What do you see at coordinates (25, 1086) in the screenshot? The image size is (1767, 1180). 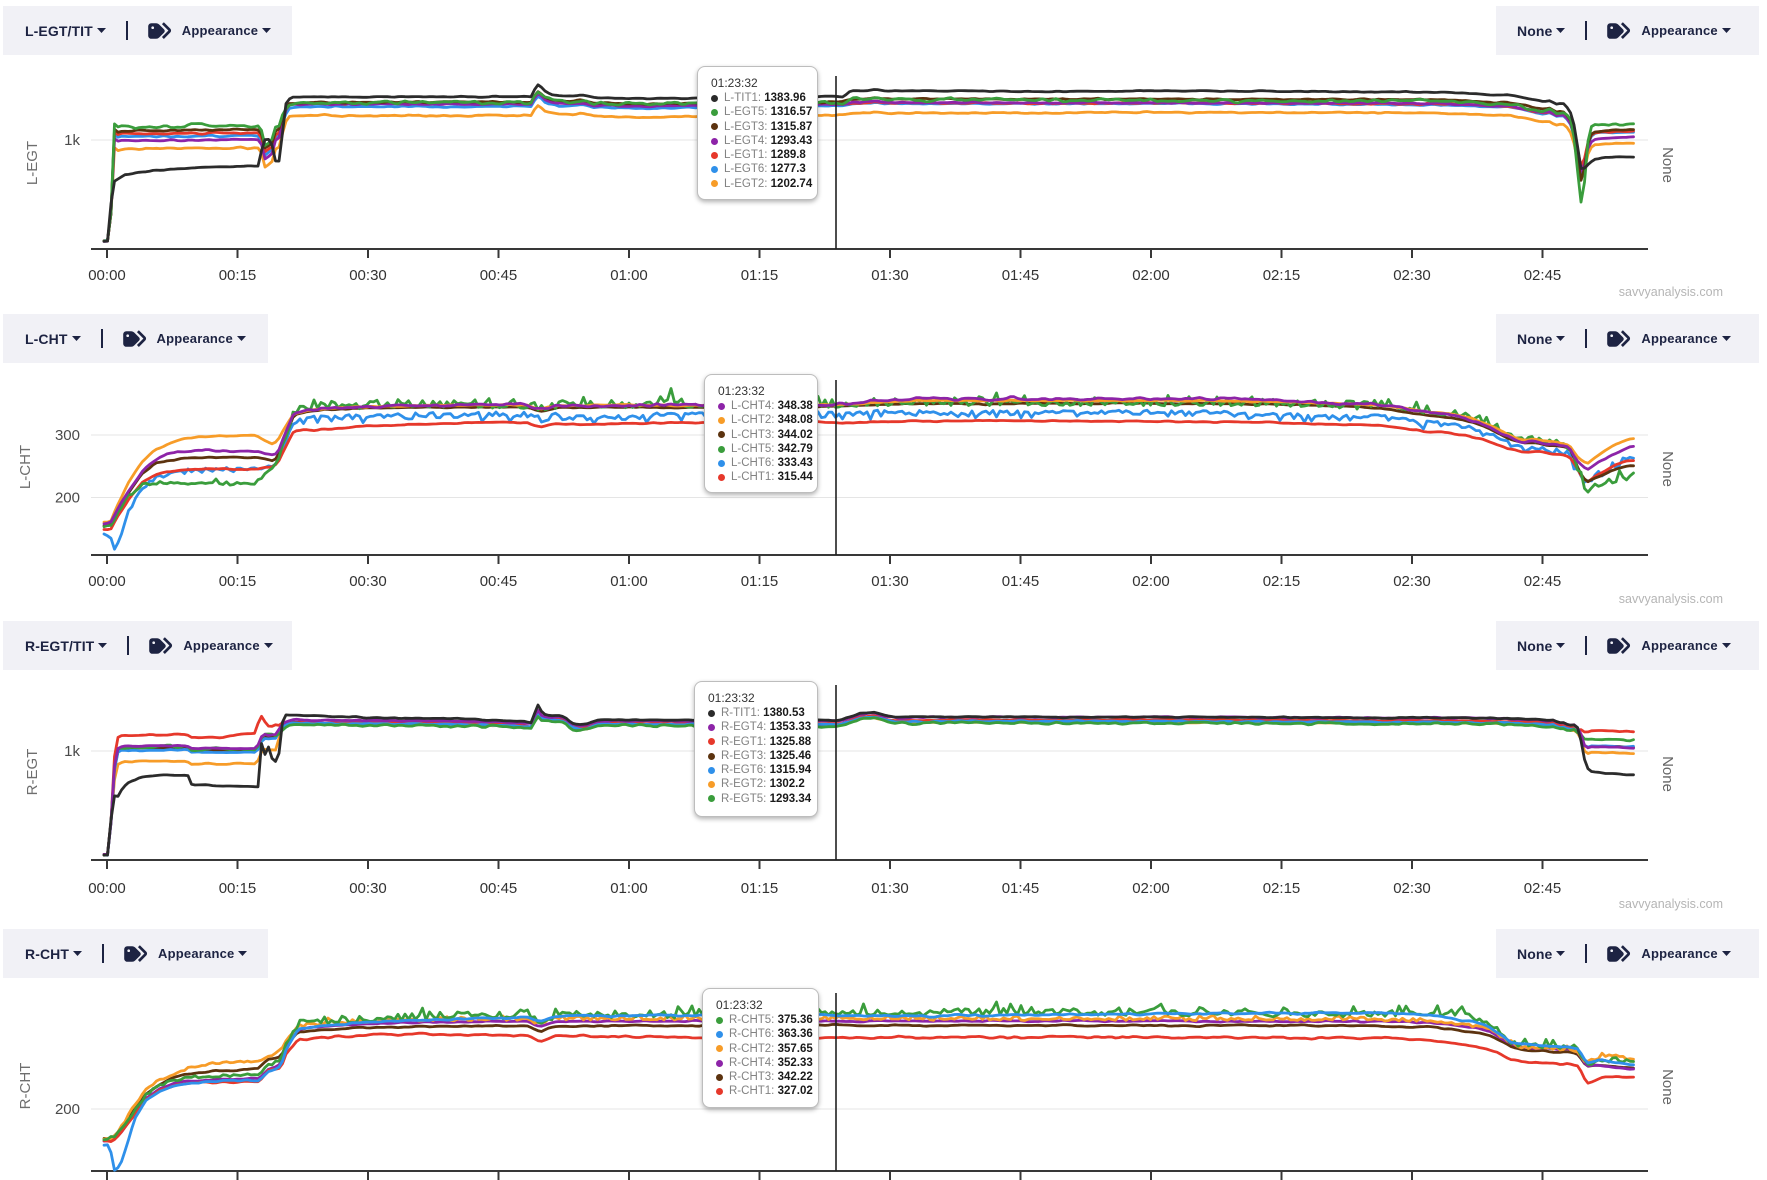 I see `svg-text: R-CHT` at bounding box center [25, 1086].